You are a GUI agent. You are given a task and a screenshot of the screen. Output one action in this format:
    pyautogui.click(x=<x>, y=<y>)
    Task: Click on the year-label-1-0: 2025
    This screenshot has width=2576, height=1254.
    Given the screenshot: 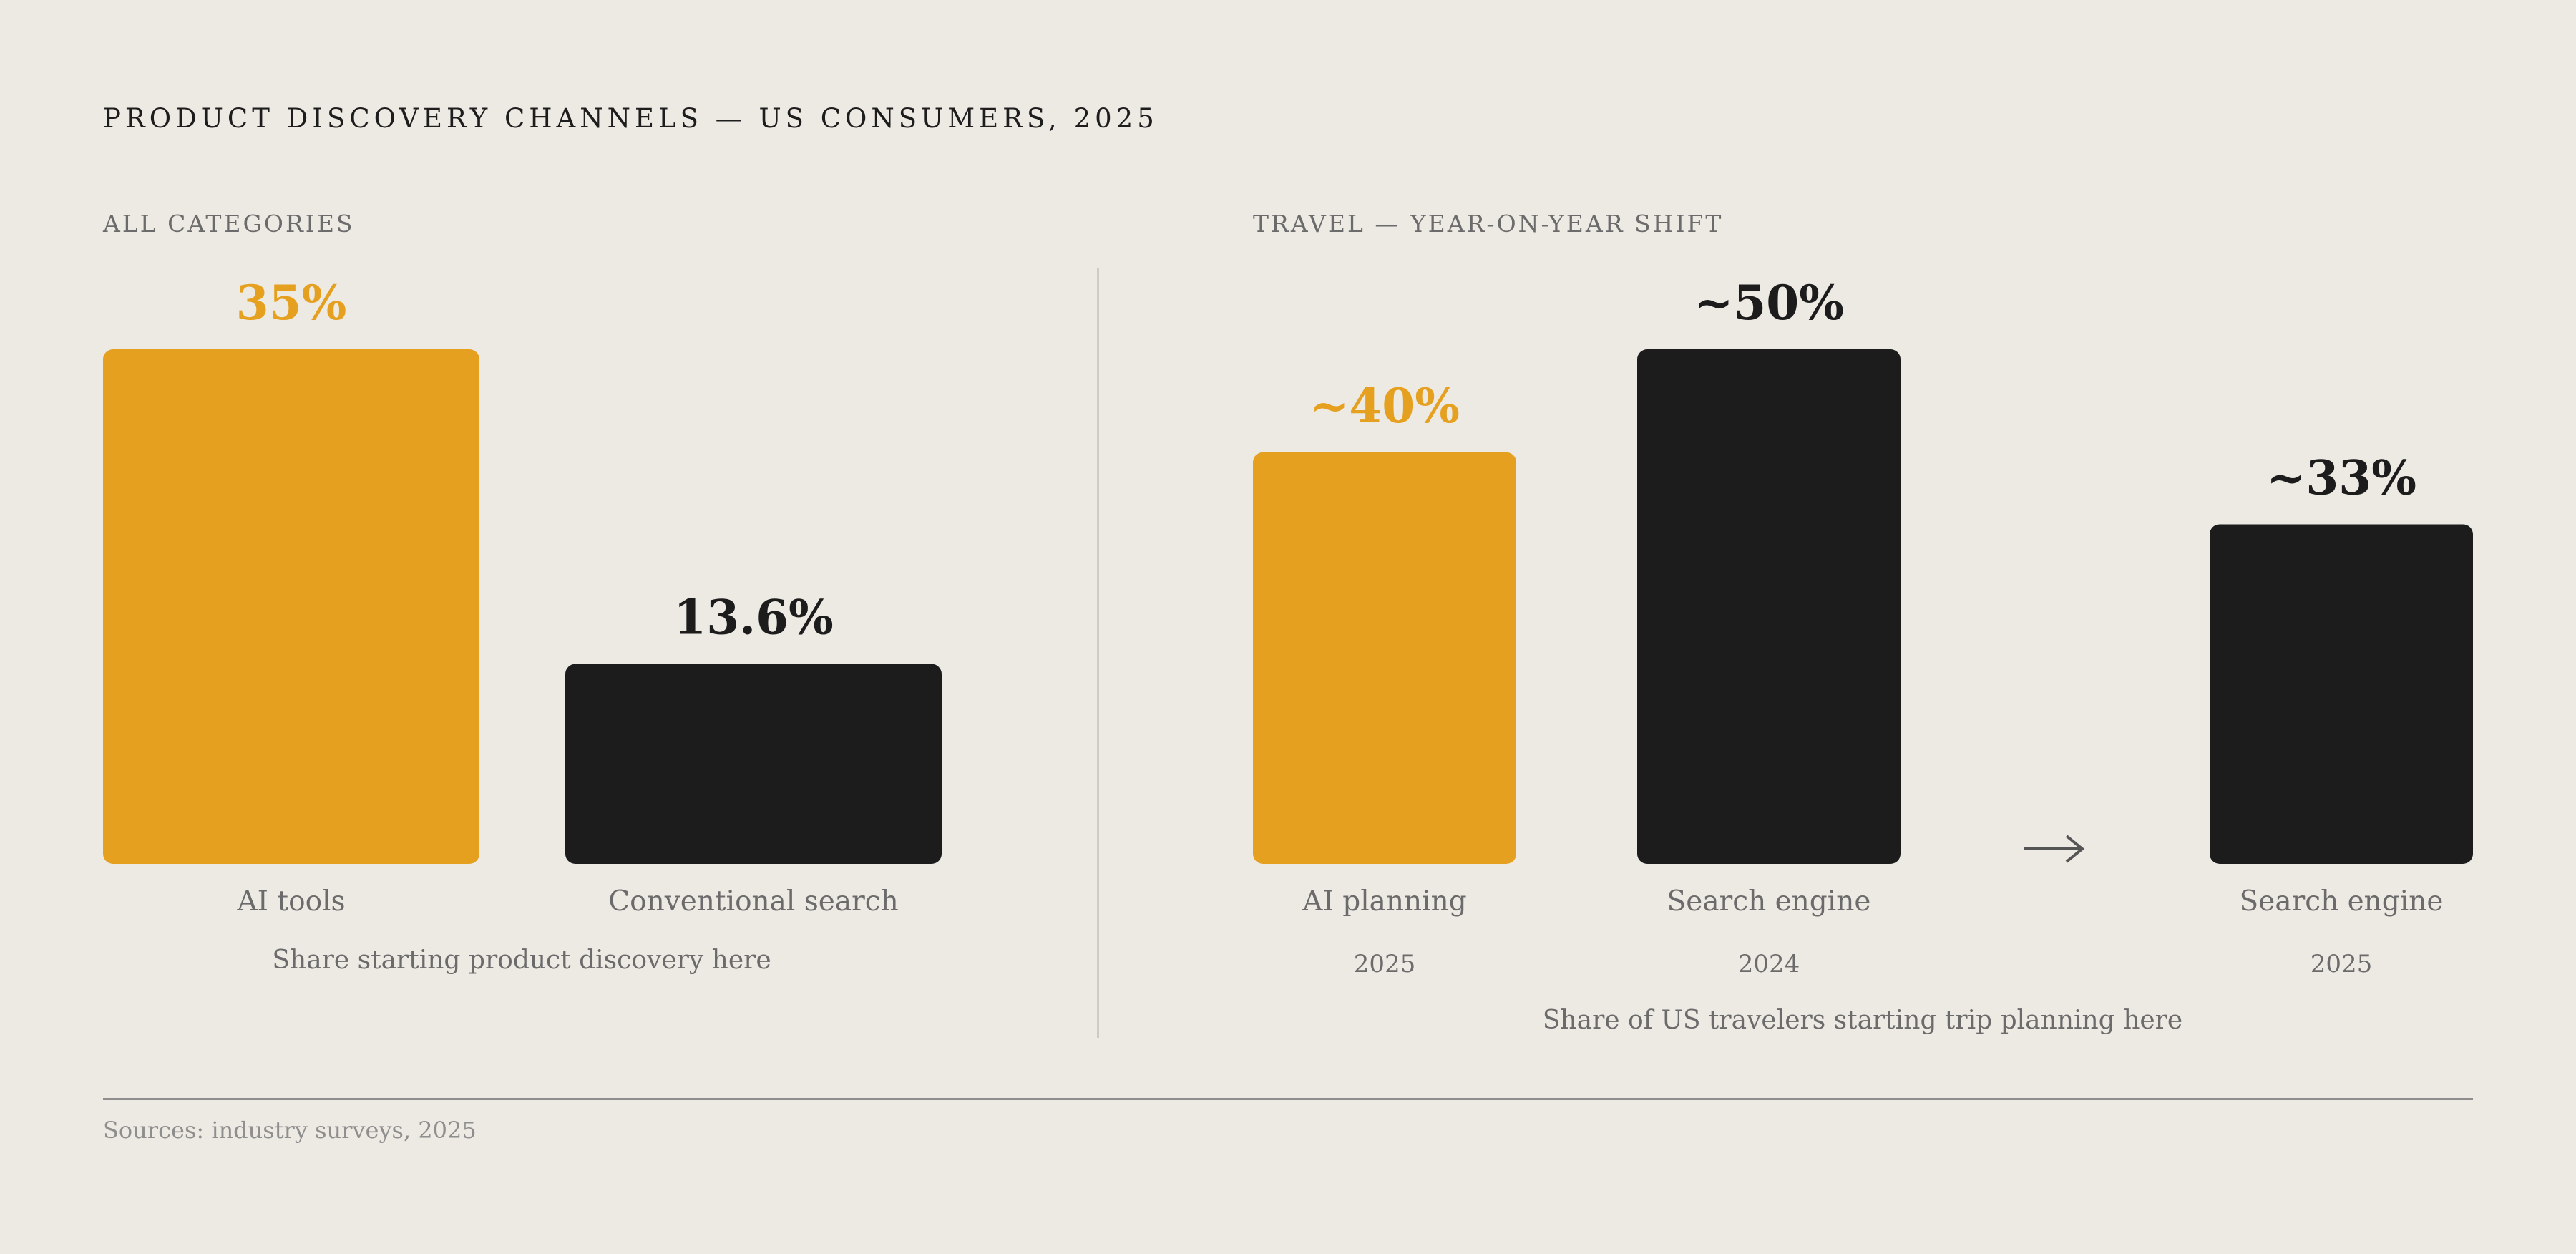 What is the action you would take?
    pyautogui.click(x=1385, y=964)
    